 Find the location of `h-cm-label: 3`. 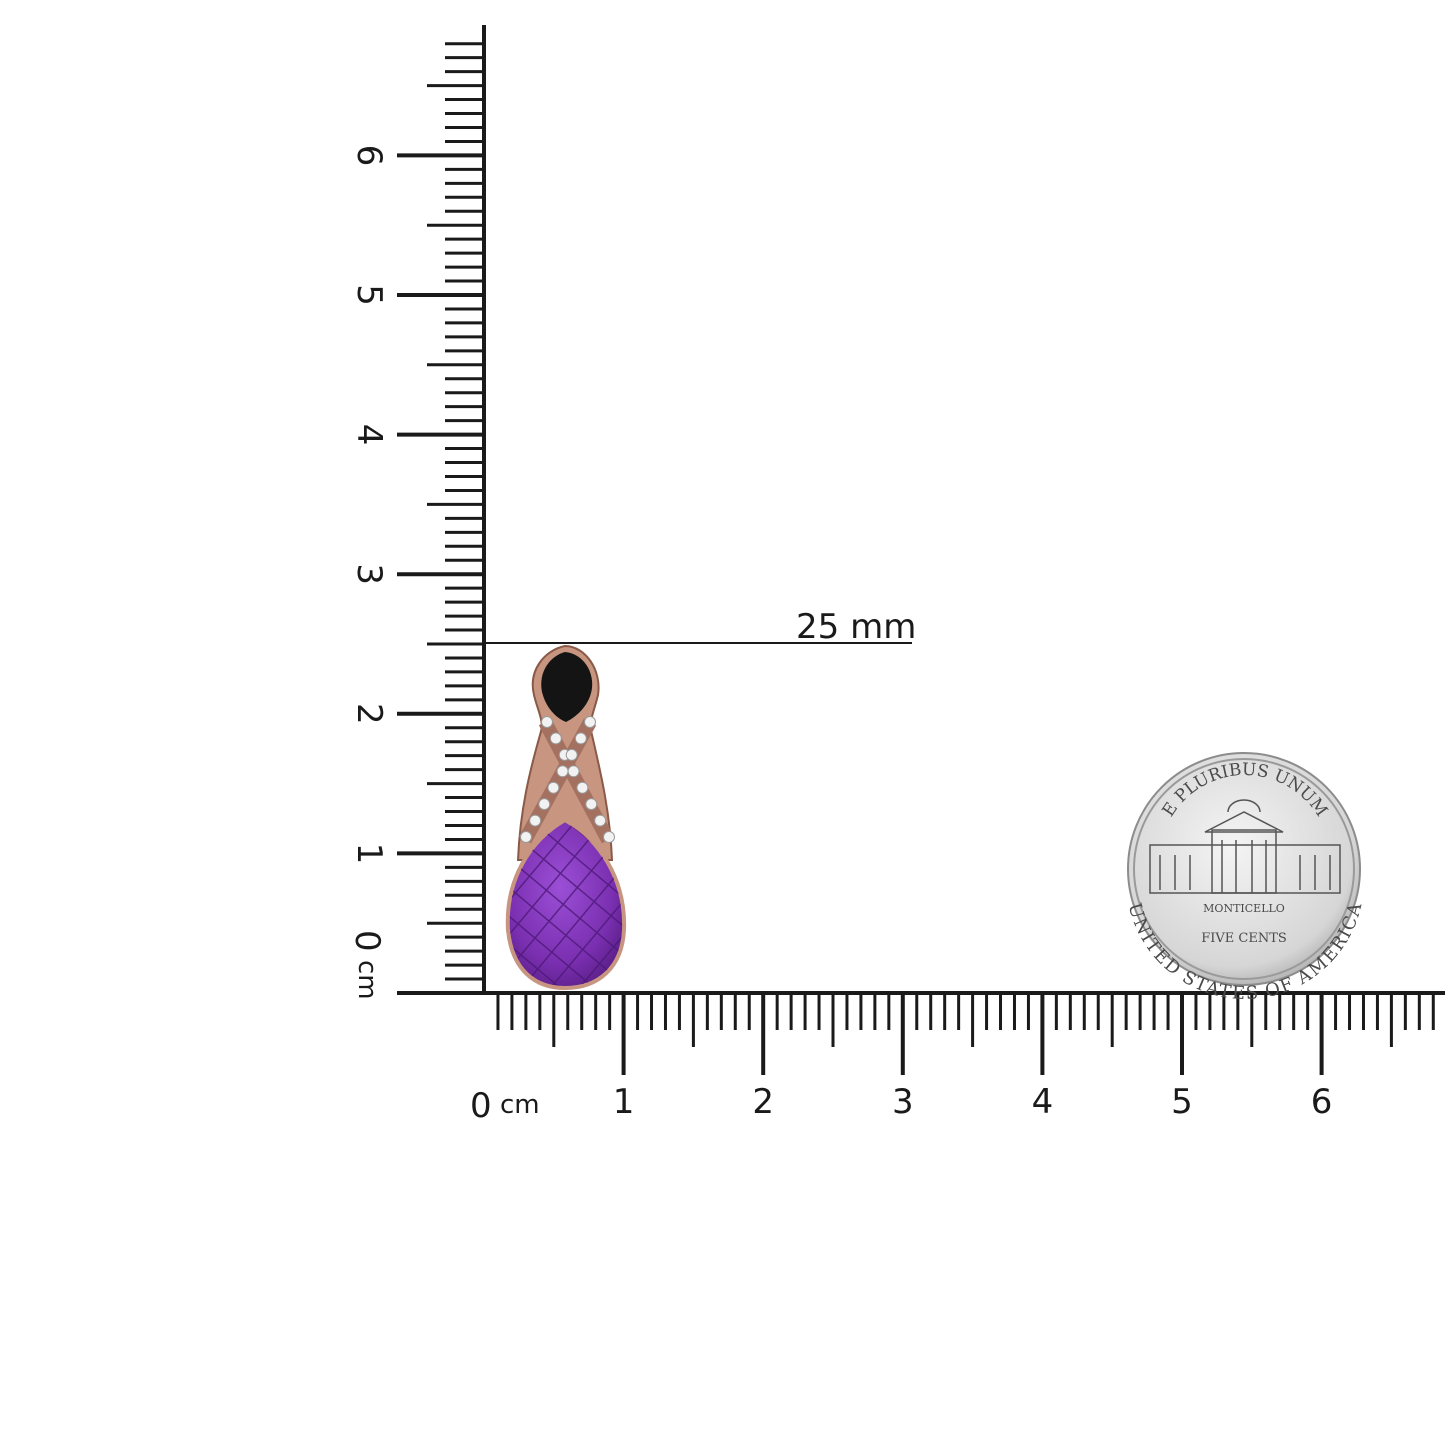

h-cm-label: 3 is located at coordinates (903, 1102).